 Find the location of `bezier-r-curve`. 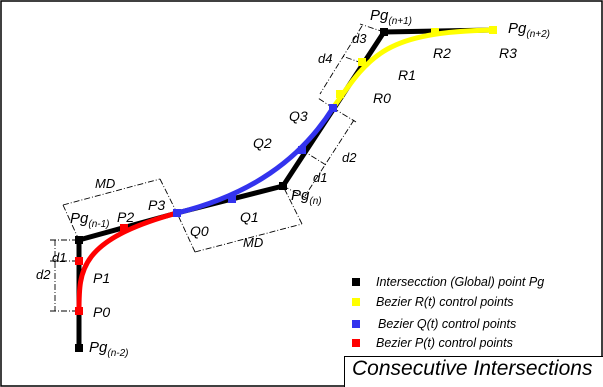

bezier-r-curve is located at coordinates (412, 68).